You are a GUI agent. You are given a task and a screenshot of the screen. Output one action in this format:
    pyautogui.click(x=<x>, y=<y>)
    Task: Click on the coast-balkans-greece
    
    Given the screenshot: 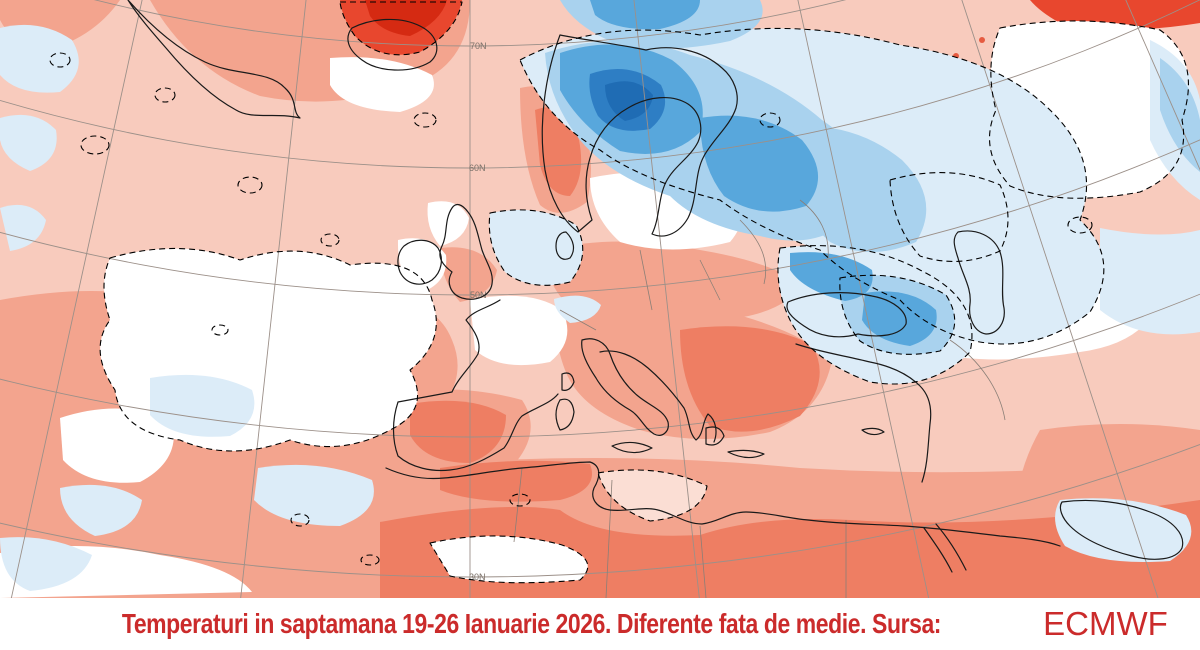 What is the action you would take?
    pyautogui.click(x=658, y=396)
    